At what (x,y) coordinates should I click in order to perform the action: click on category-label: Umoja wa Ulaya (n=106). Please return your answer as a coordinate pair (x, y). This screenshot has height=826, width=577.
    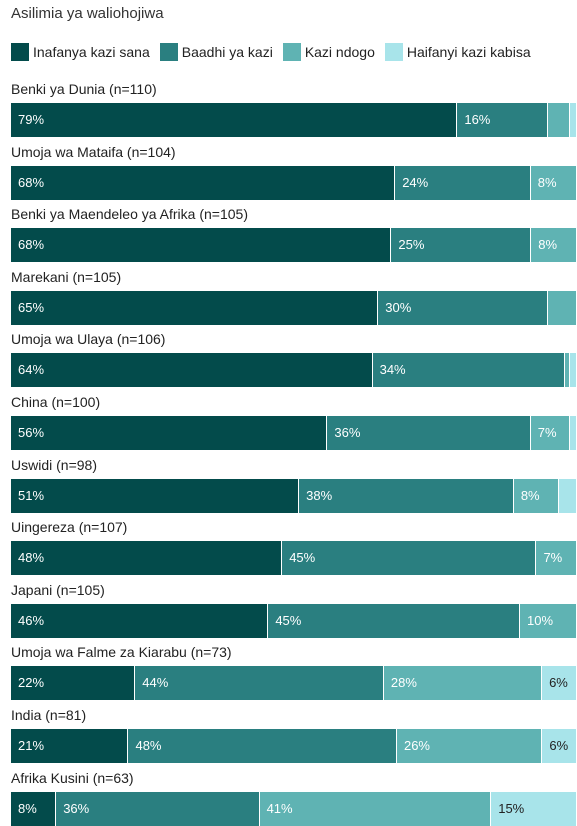
    Looking at the image, I should click on (88, 339).